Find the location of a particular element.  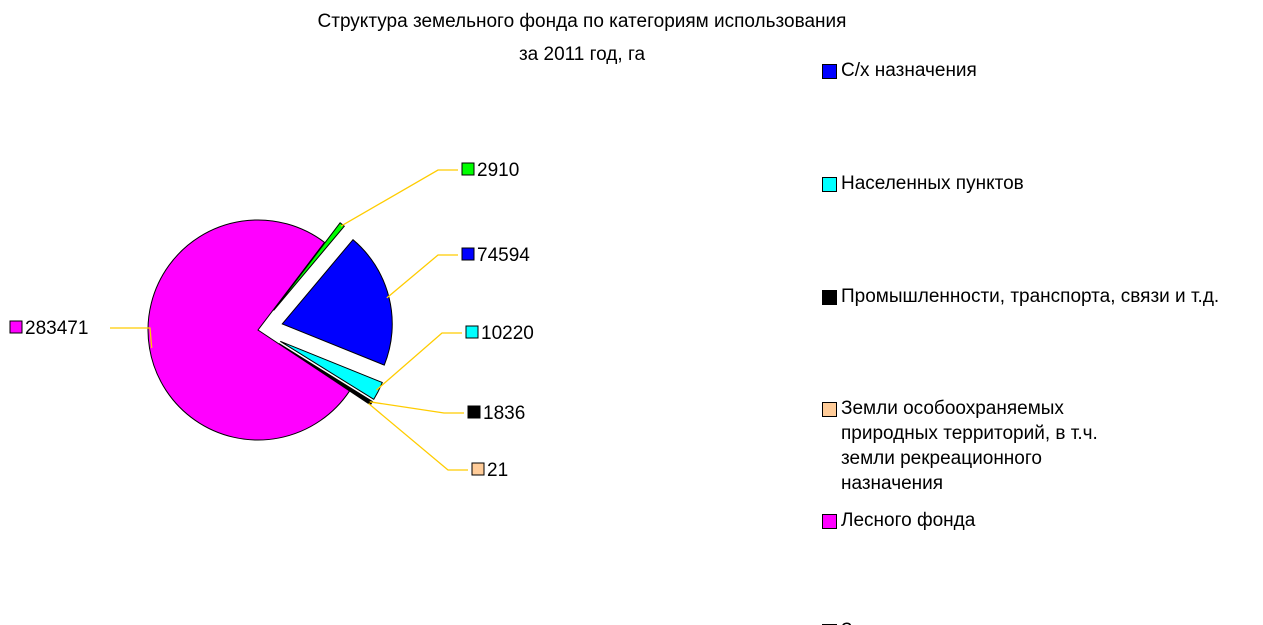

legend-label: С/х назначения is located at coordinates (909, 70).